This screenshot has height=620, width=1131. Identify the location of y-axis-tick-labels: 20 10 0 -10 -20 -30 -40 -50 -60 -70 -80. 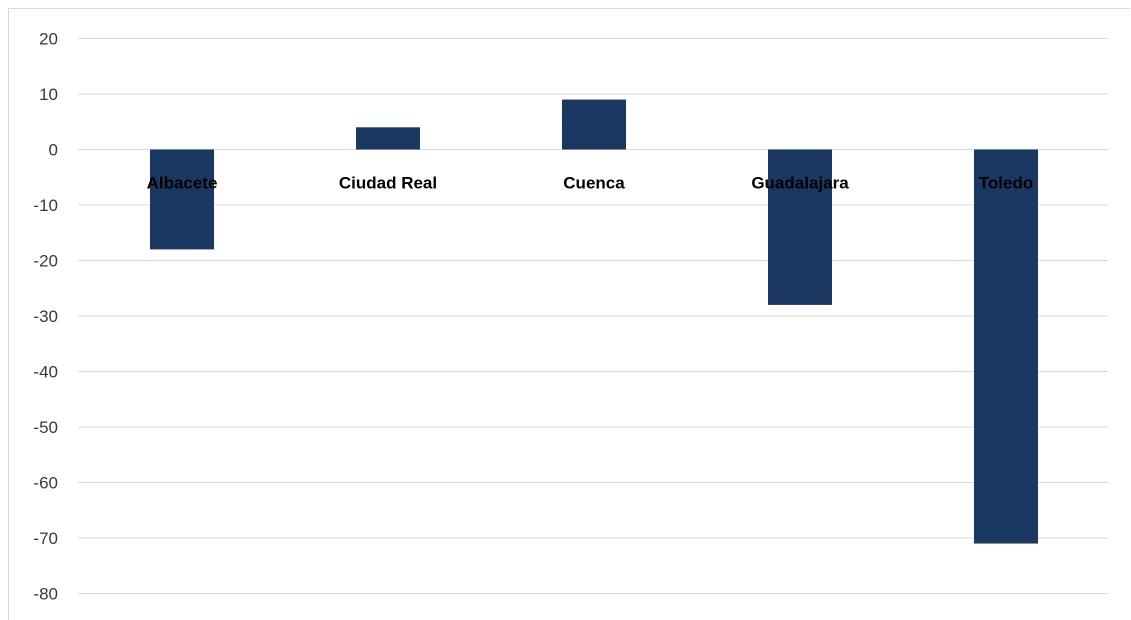
(45, 317).